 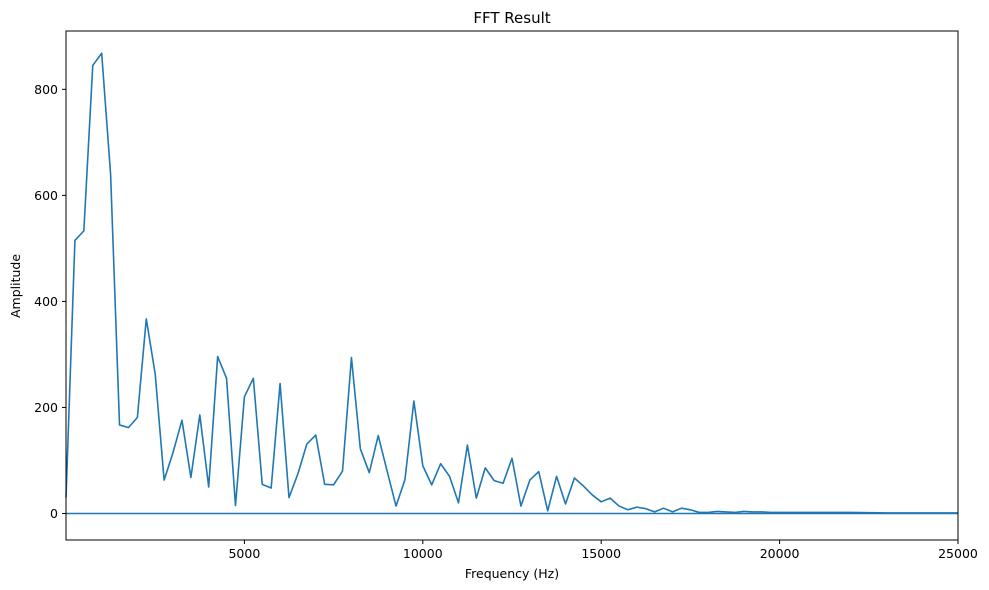 I want to click on x-axis-ticks: 5000 10000 15000 20000 25000, so click(x=603, y=550).